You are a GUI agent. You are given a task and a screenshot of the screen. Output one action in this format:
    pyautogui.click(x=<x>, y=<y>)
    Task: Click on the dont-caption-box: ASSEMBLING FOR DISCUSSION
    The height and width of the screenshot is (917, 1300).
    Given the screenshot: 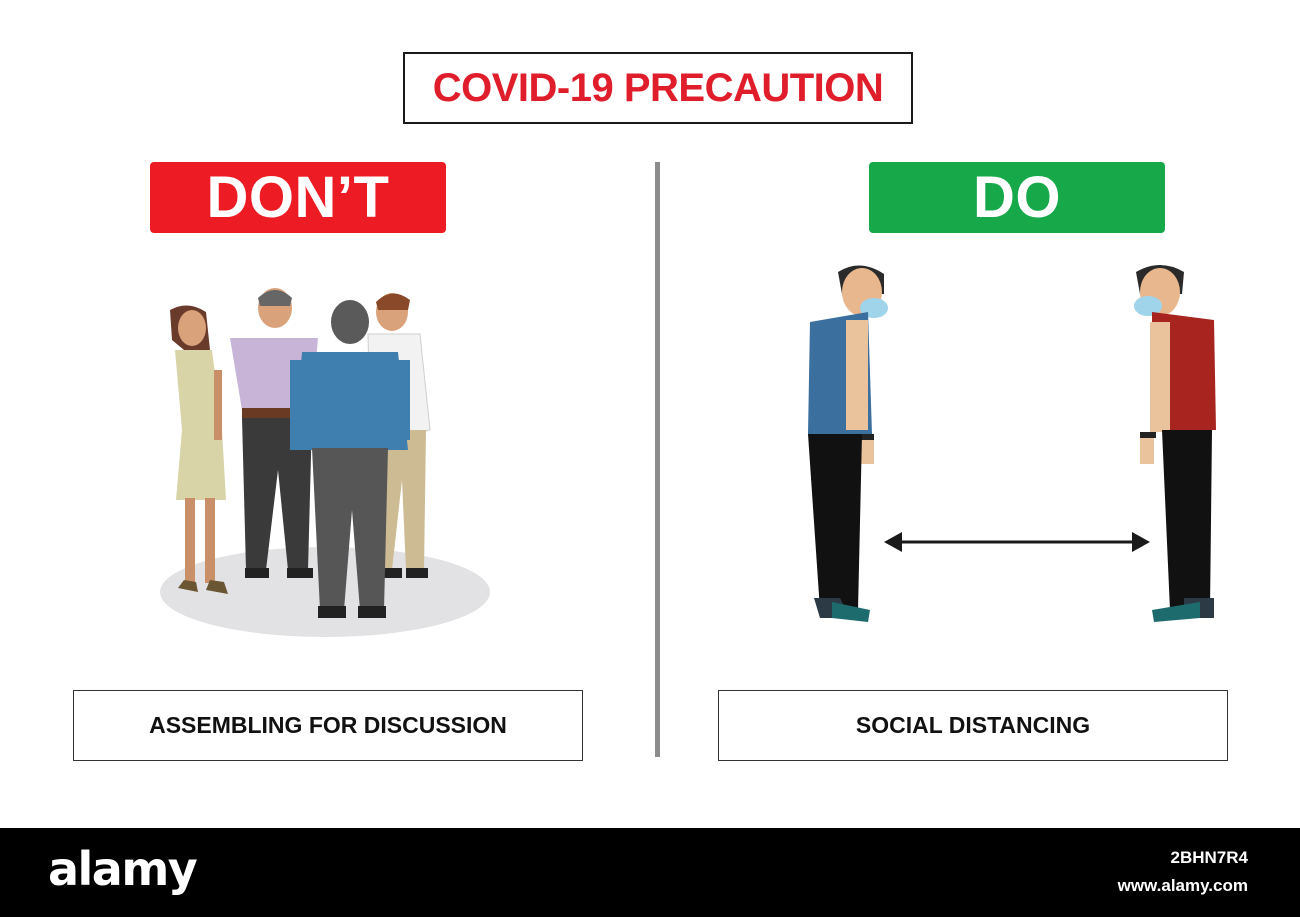 What is the action you would take?
    pyautogui.click(x=328, y=725)
    